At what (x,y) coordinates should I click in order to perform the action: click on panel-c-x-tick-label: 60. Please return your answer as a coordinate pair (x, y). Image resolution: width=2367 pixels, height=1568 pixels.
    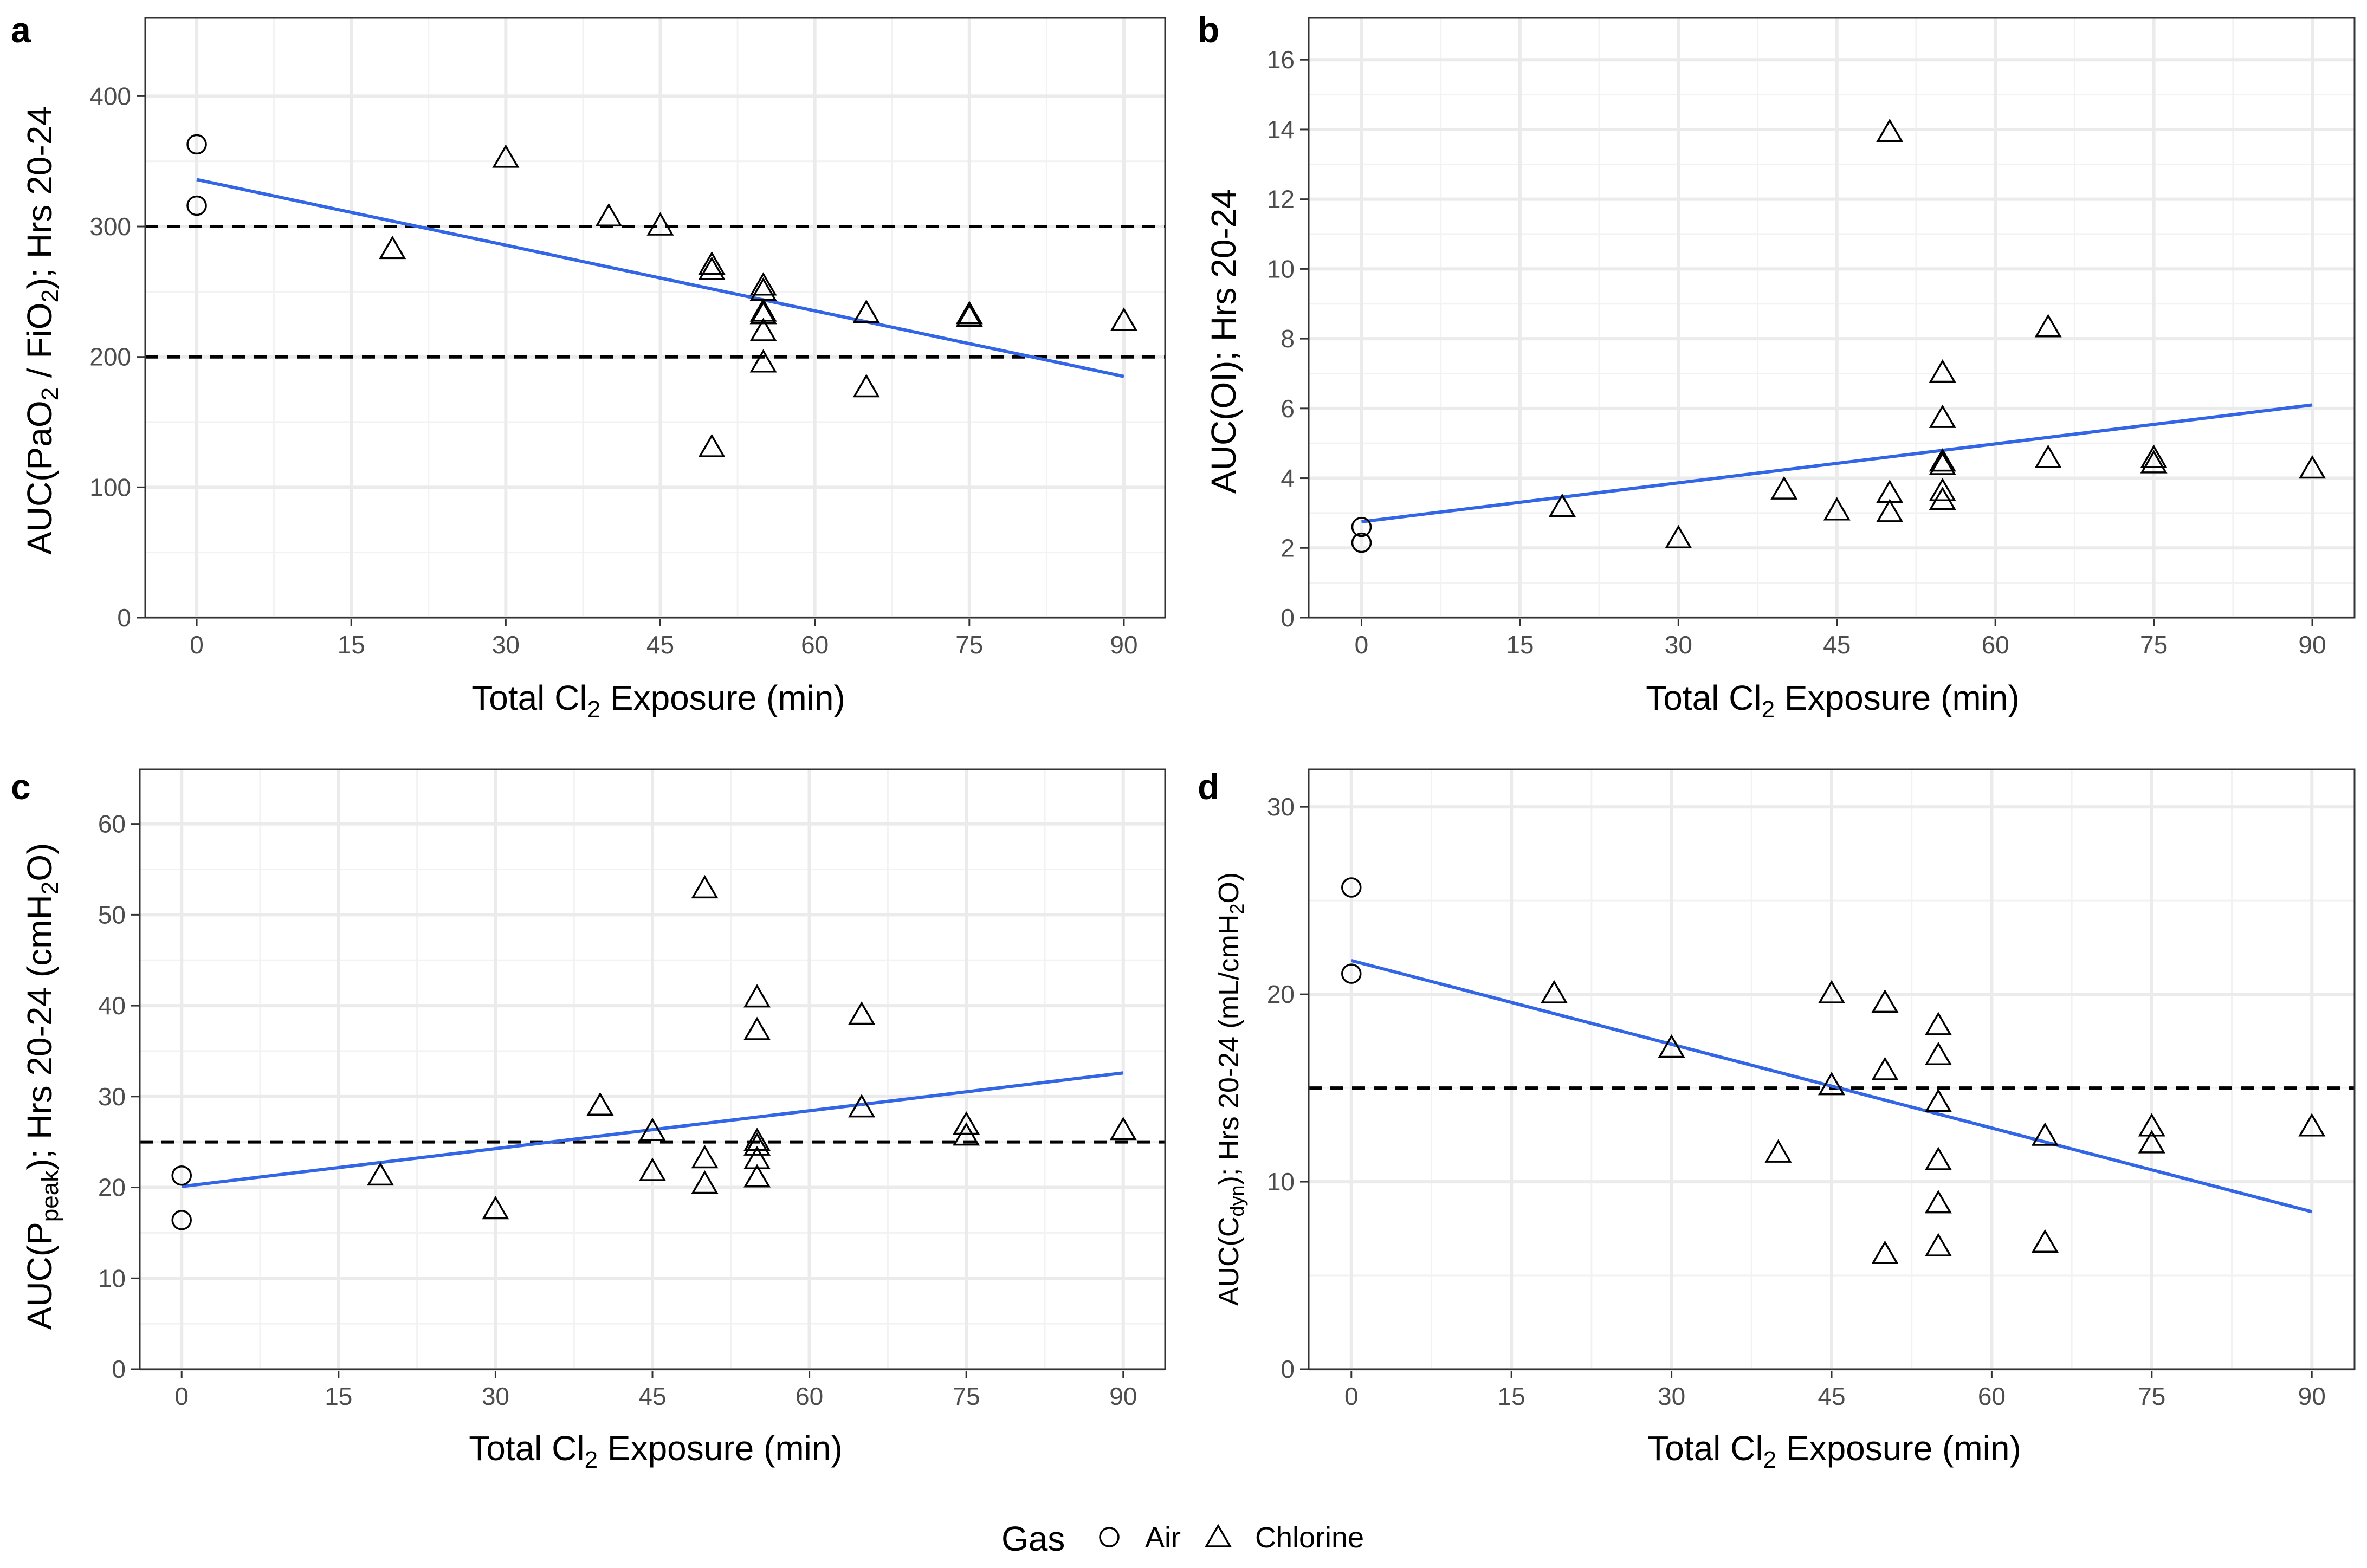
    Looking at the image, I should click on (809, 1396).